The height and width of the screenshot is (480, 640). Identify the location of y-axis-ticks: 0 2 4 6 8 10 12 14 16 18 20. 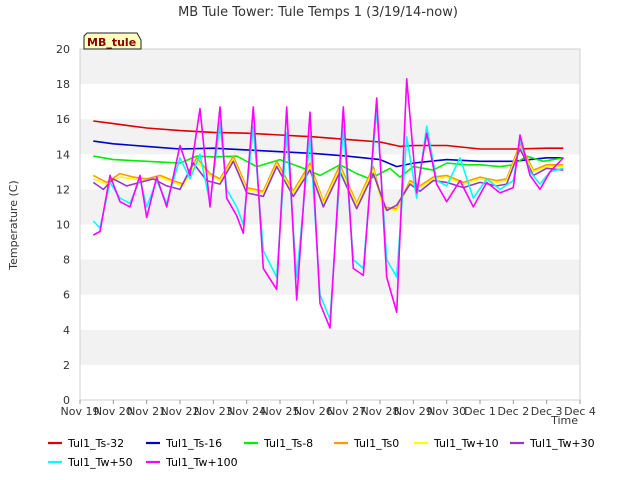
(63, 225).